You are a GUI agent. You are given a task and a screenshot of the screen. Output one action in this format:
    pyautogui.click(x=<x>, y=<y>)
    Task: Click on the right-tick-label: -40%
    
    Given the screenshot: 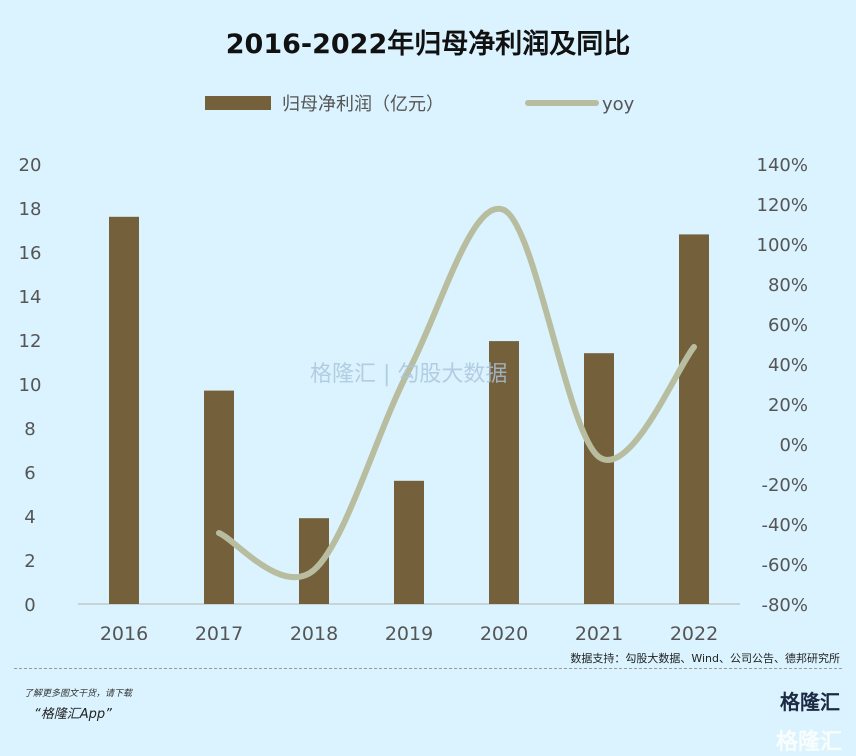 What is the action you would take?
    pyautogui.click(x=784, y=525)
    